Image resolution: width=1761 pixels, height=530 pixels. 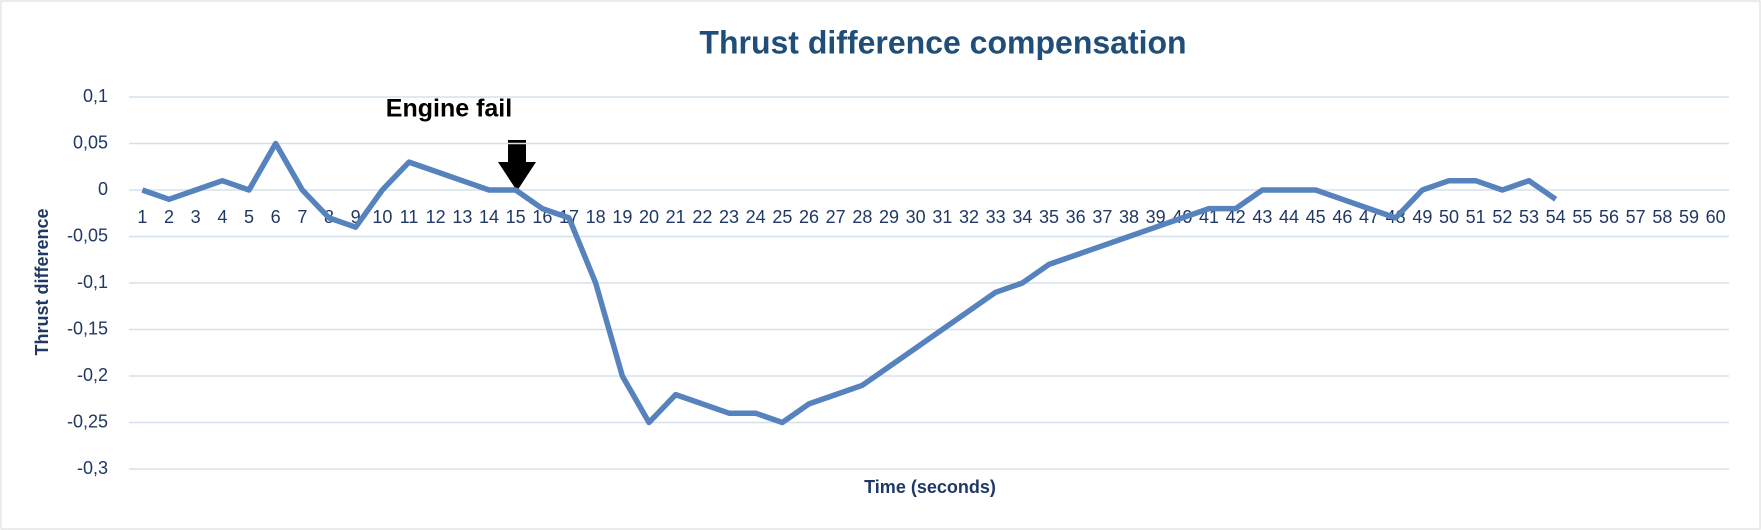 I want to click on y-tick-label: -0,3, so click(x=92, y=468).